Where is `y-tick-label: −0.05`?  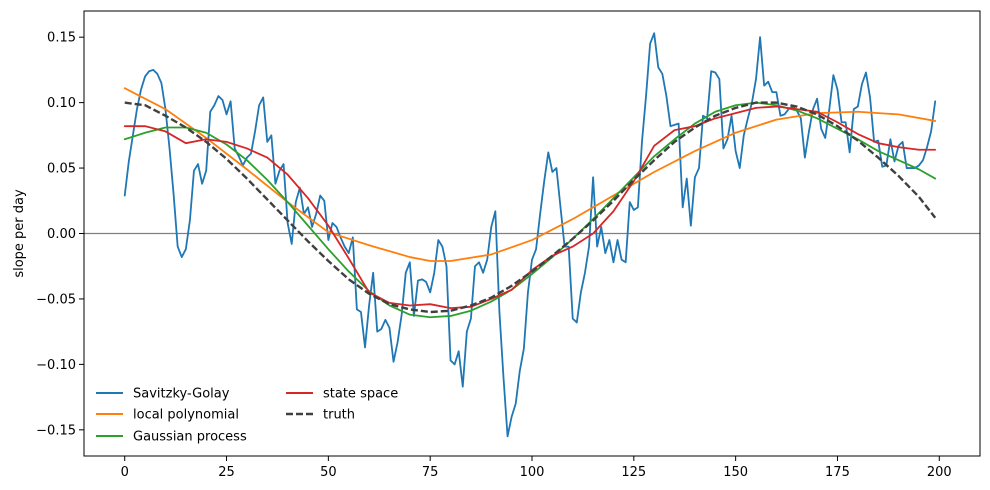
y-tick-label: −0.05 is located at coordinates (56, 299).